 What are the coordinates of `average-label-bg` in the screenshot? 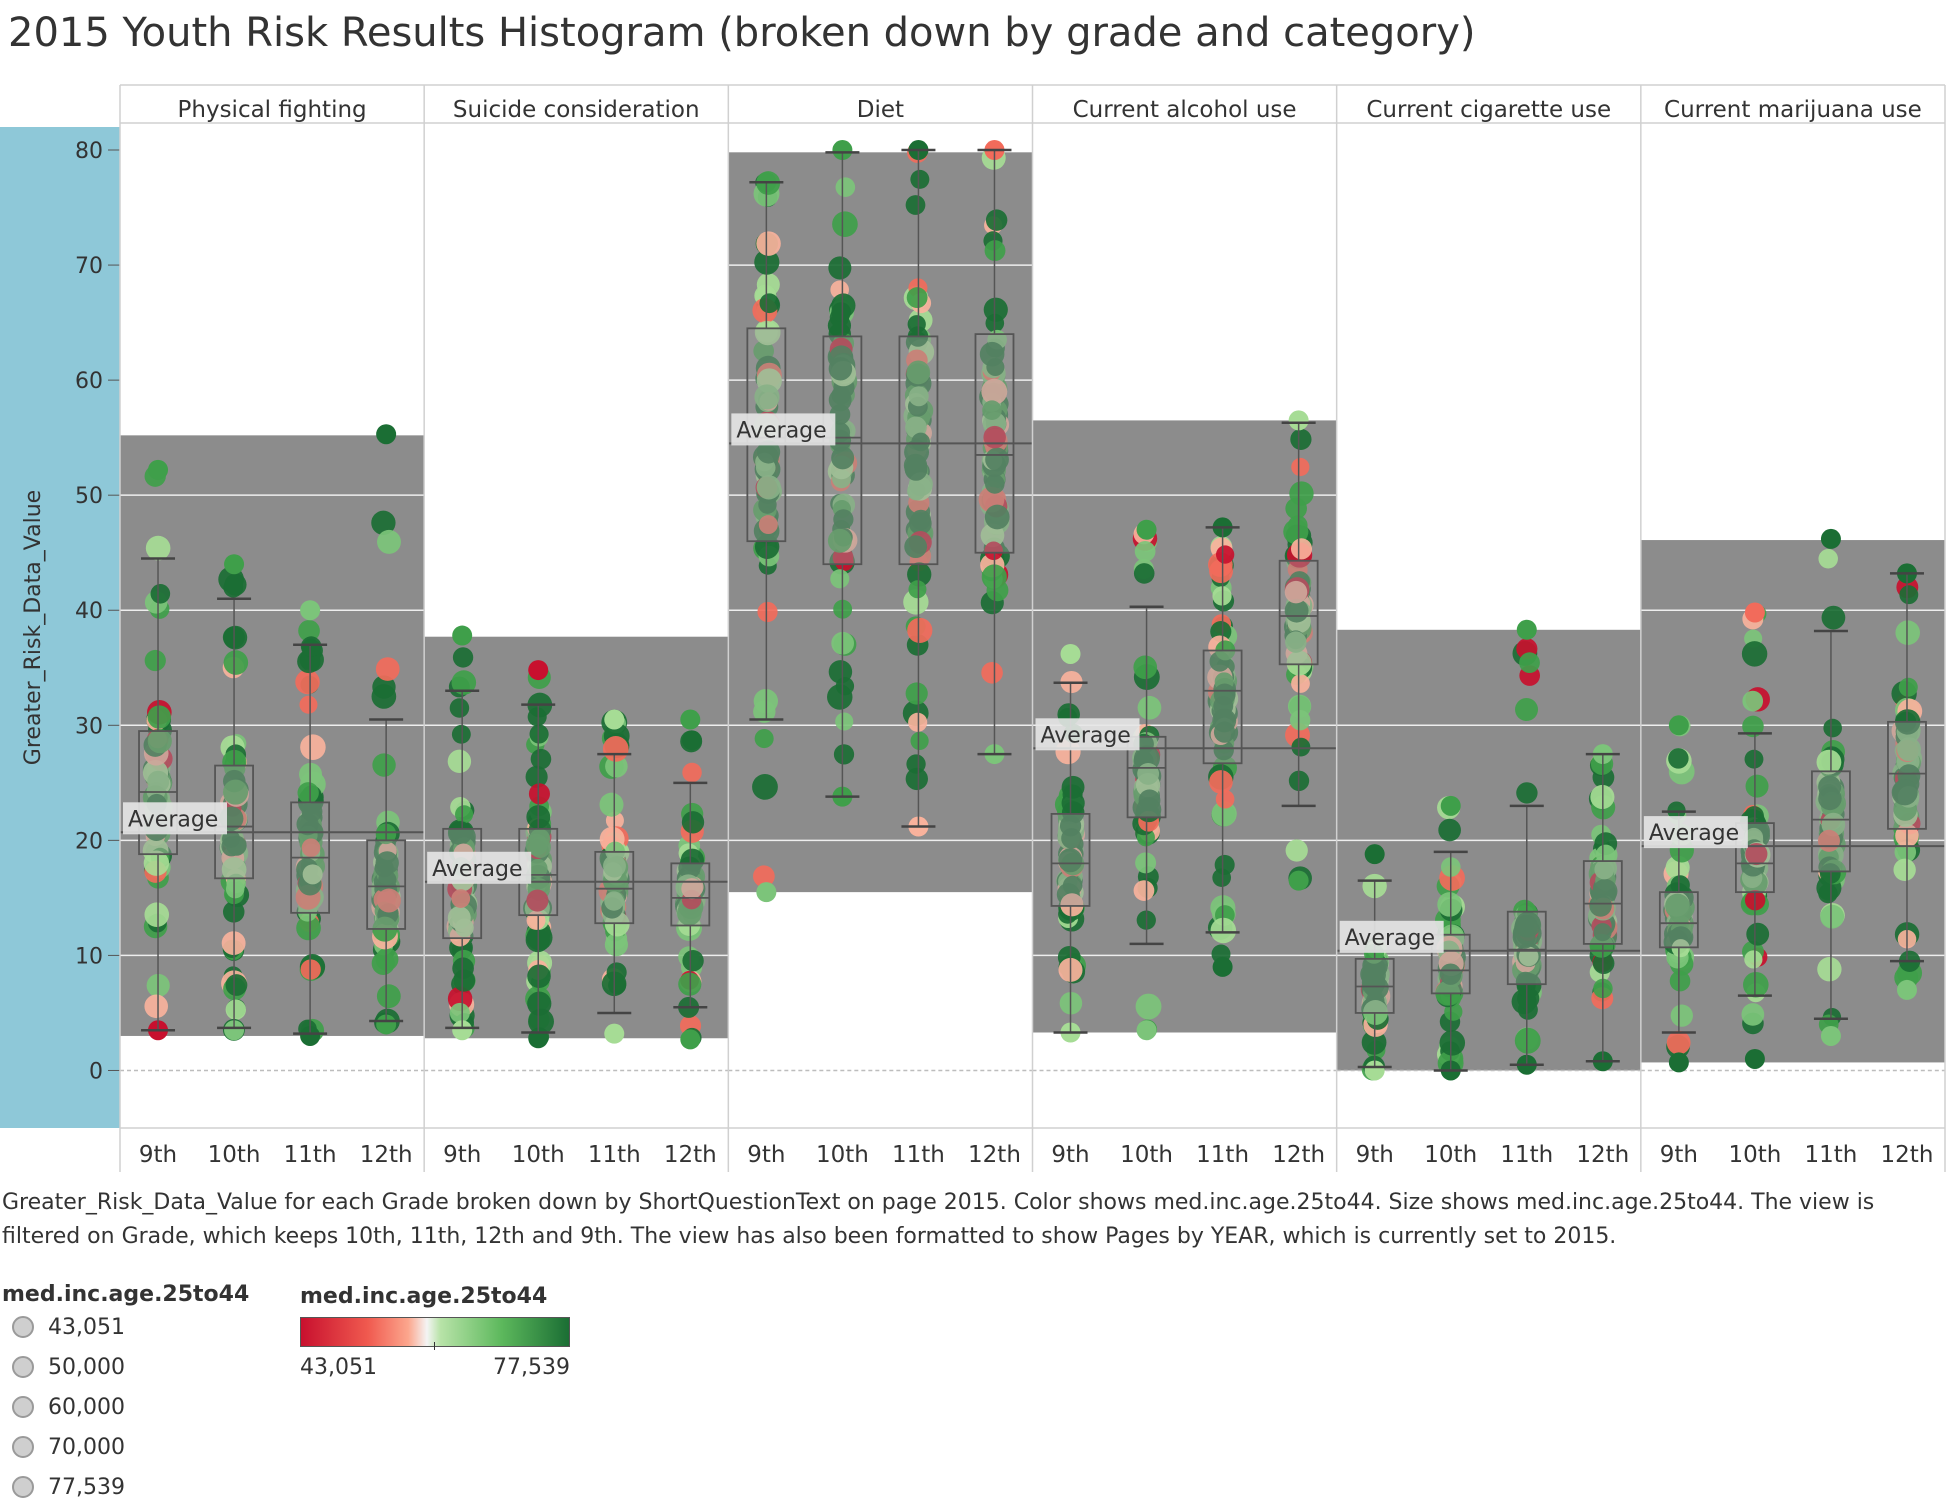 It's located at (783, 429).